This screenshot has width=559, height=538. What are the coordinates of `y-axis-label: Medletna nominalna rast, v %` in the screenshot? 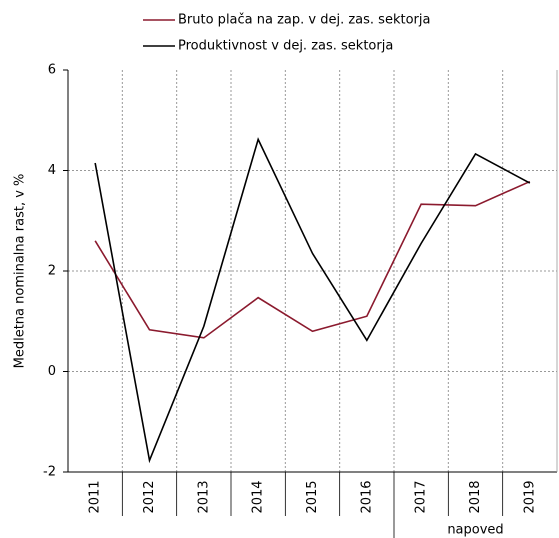 It's located at (20, 271).